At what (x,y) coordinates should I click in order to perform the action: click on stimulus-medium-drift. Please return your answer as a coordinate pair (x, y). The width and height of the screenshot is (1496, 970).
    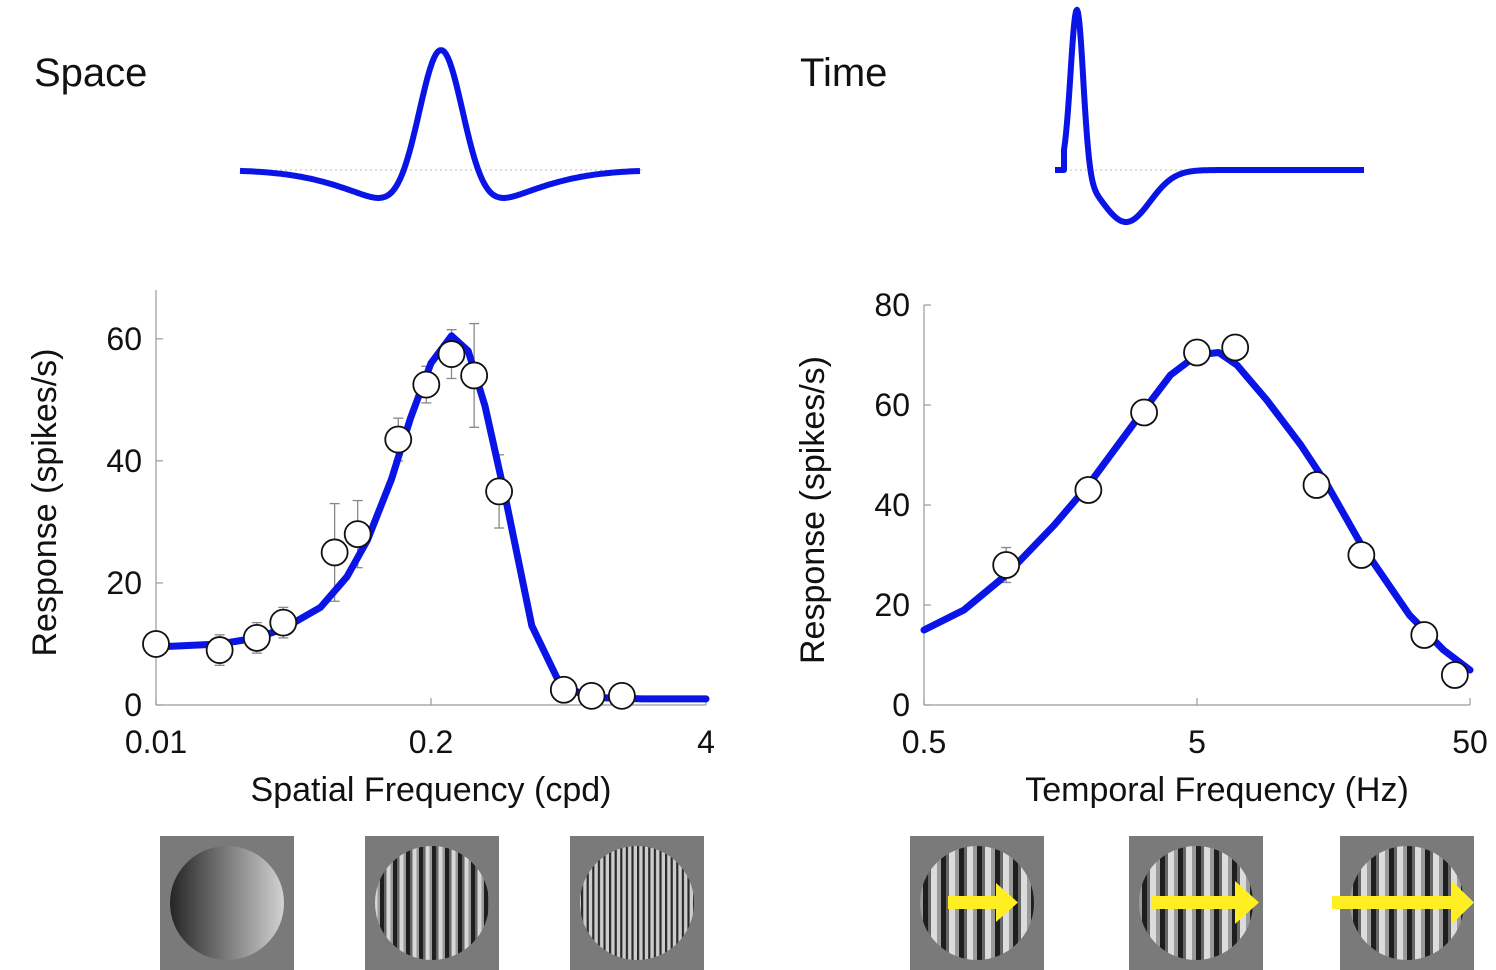
    Looking at the image, I should click on (1196, 903).